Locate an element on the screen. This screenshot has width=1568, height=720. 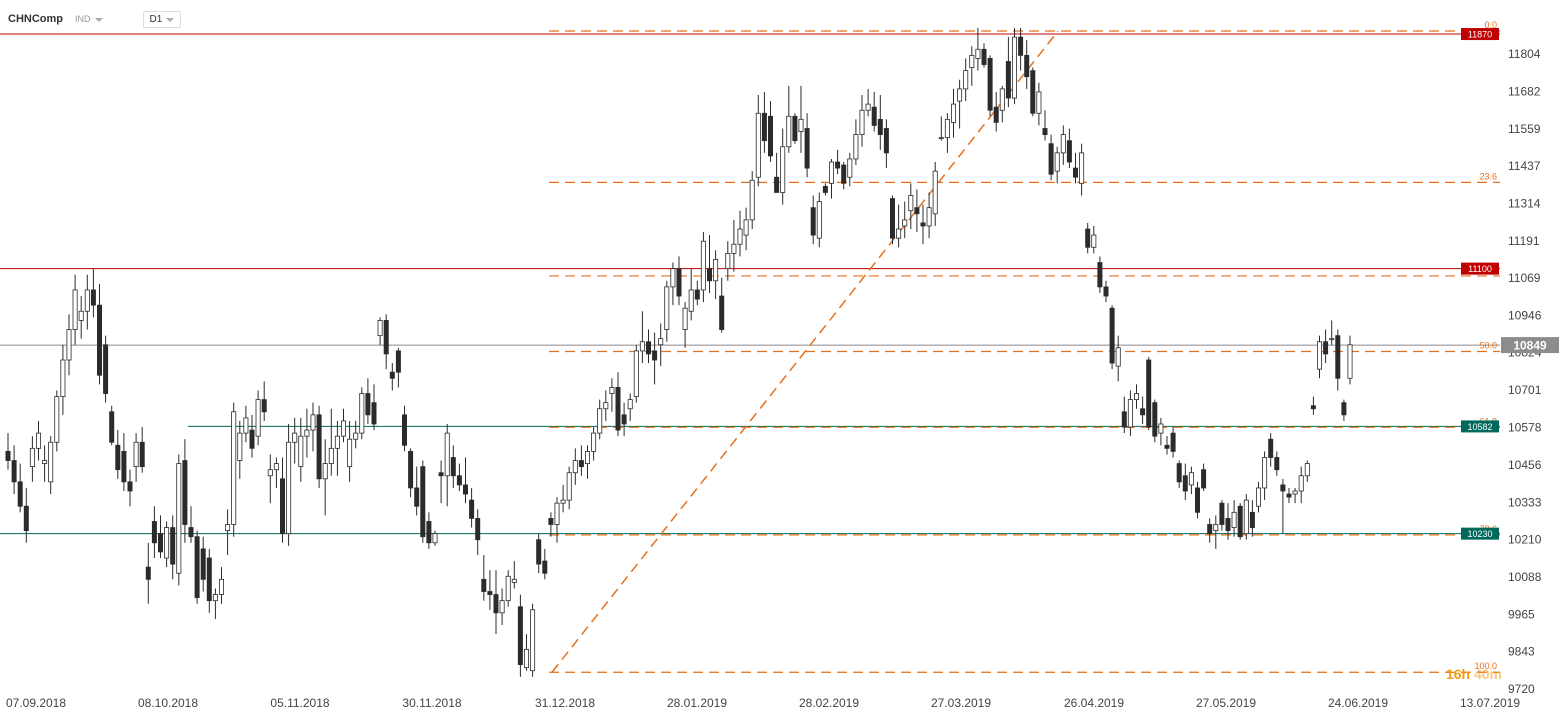
timeframe-dropdown: D1 is located at coordinates (162, 19).